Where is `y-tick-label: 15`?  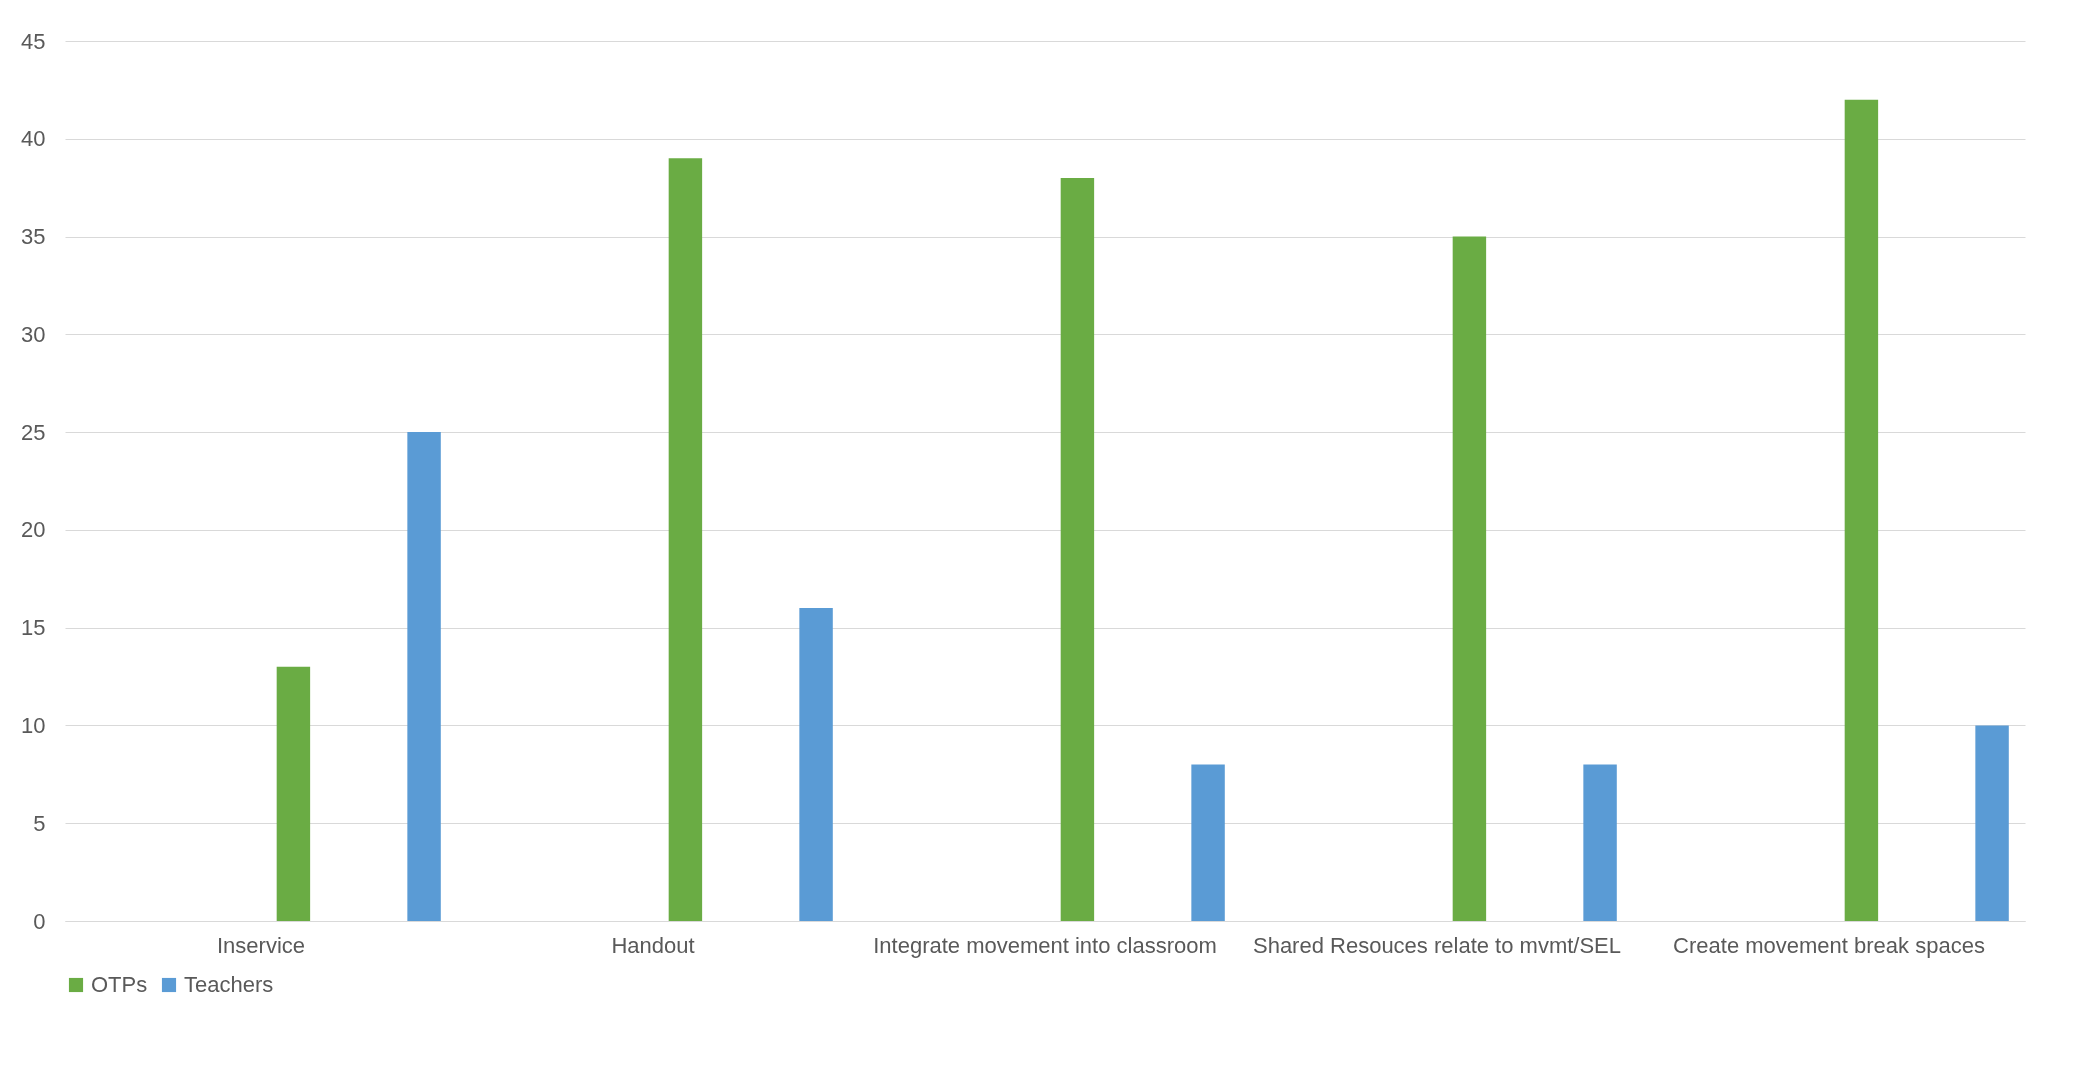 y-tick-label: 15 is located at coordinates (33, 628).